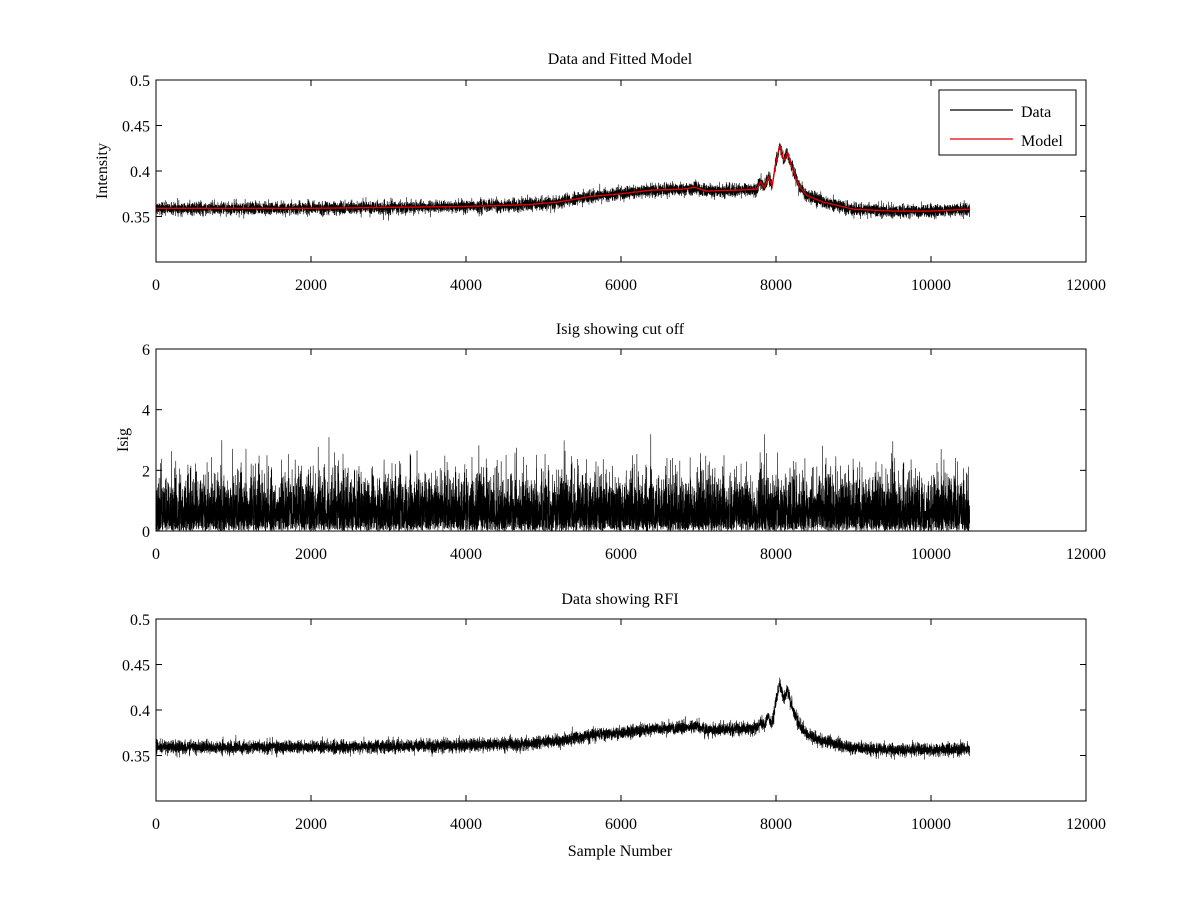  What do you see at coordinates (102, 171) in the screenshot?
I see `panel-1-ylabel: Intensity` at bounding box center [102, 171].